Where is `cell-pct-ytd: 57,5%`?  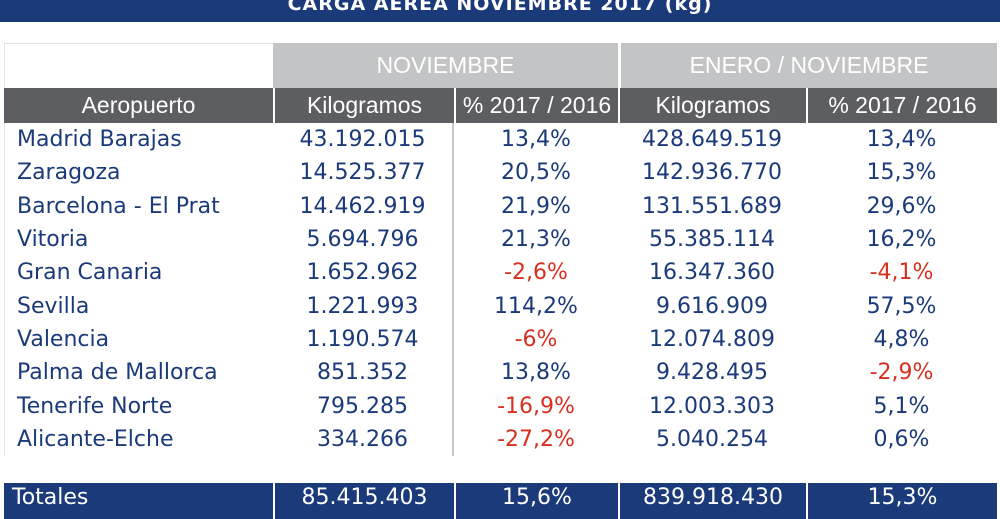
cell-pct-ytd: 57,5% is located at coordinates (901, 306).